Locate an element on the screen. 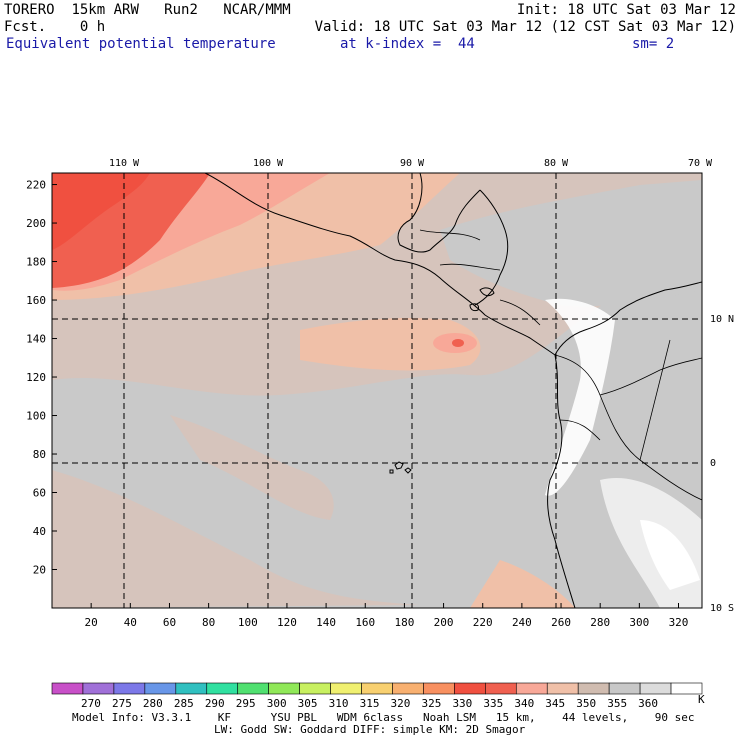 The image size is (740, 740). lat-label-10n: 10 N is located at coordinates (722, 319).